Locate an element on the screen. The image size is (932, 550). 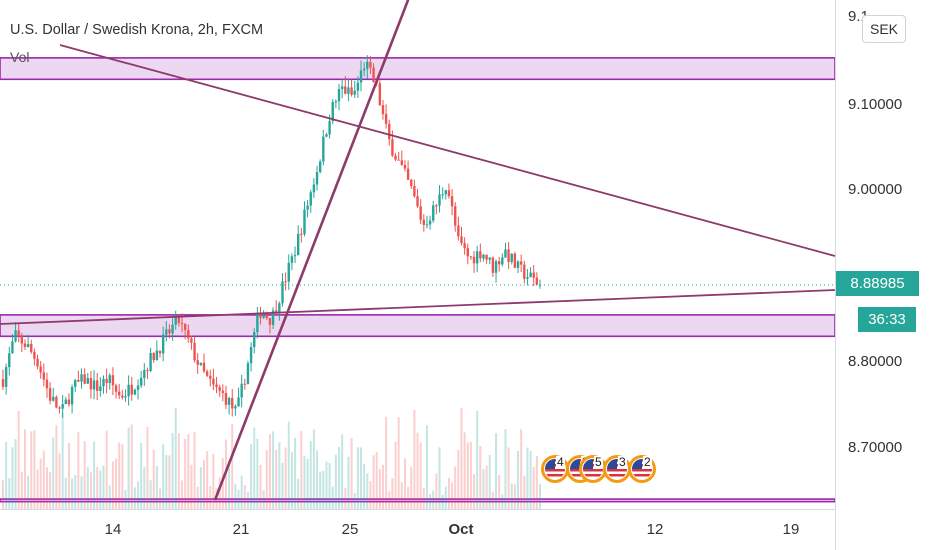
volume-indicator-label: Vol is located at coordinates (20, 57).